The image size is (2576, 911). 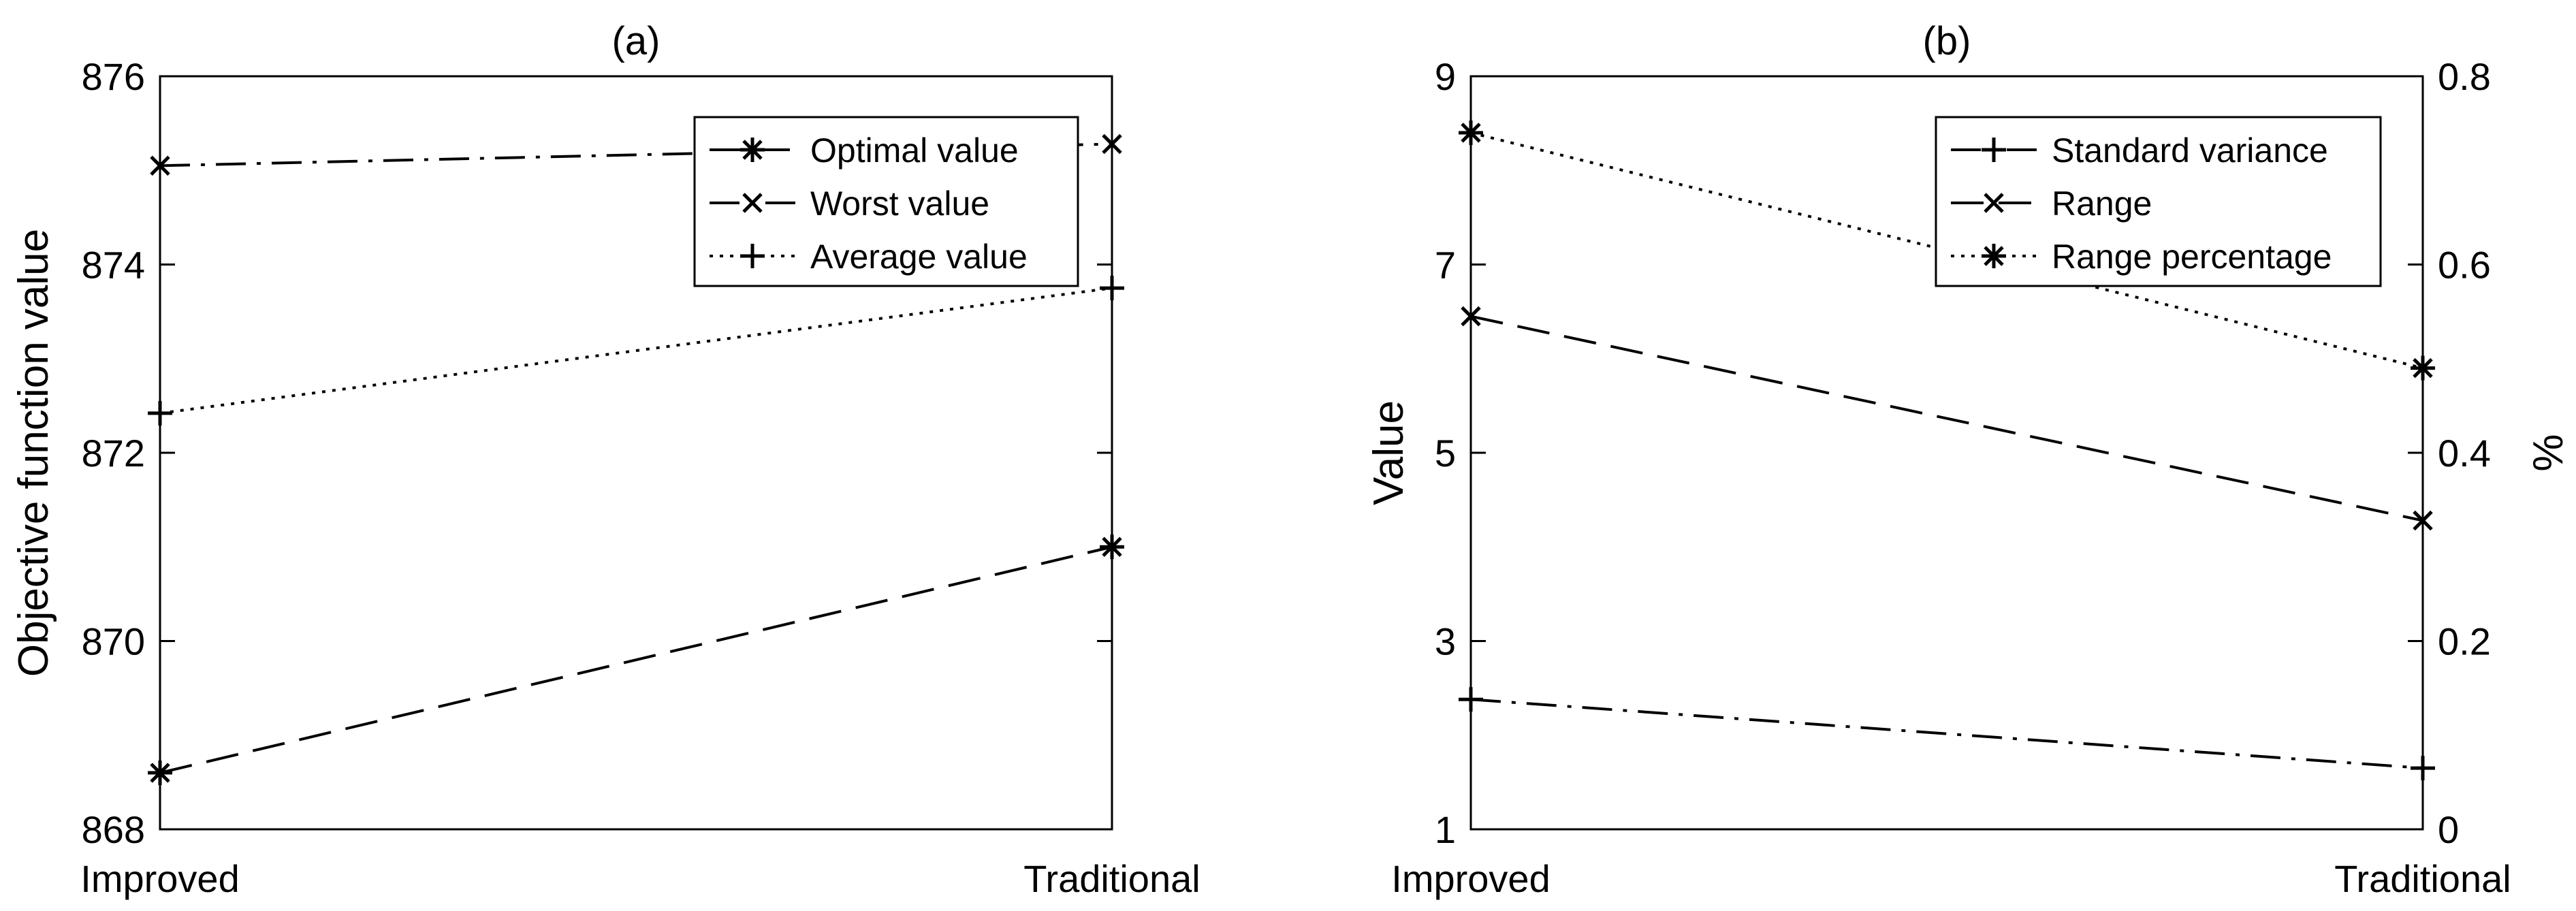 I want to click on y-tick-label: 7, so click(x=1445, y=265).